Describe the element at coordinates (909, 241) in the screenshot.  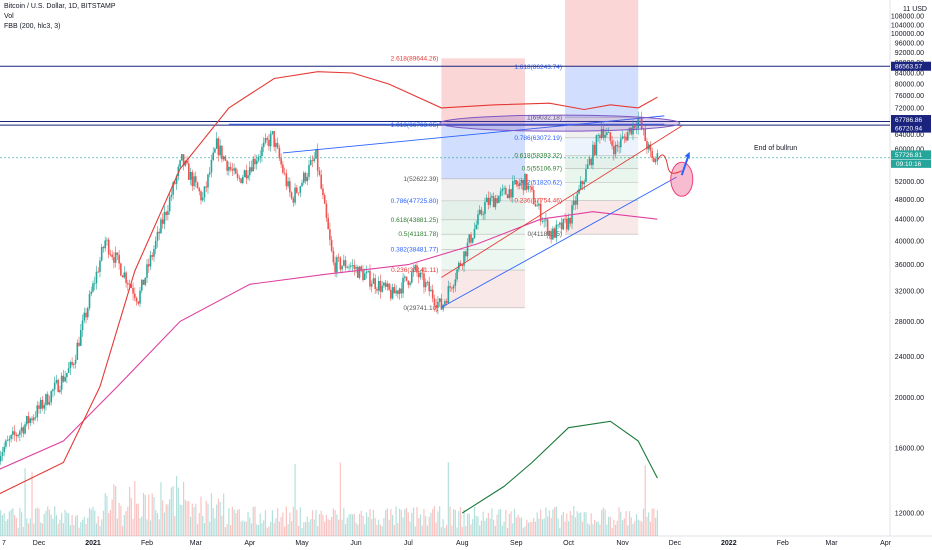
I see `price-axis-tick-label: 40000.00` at that location.